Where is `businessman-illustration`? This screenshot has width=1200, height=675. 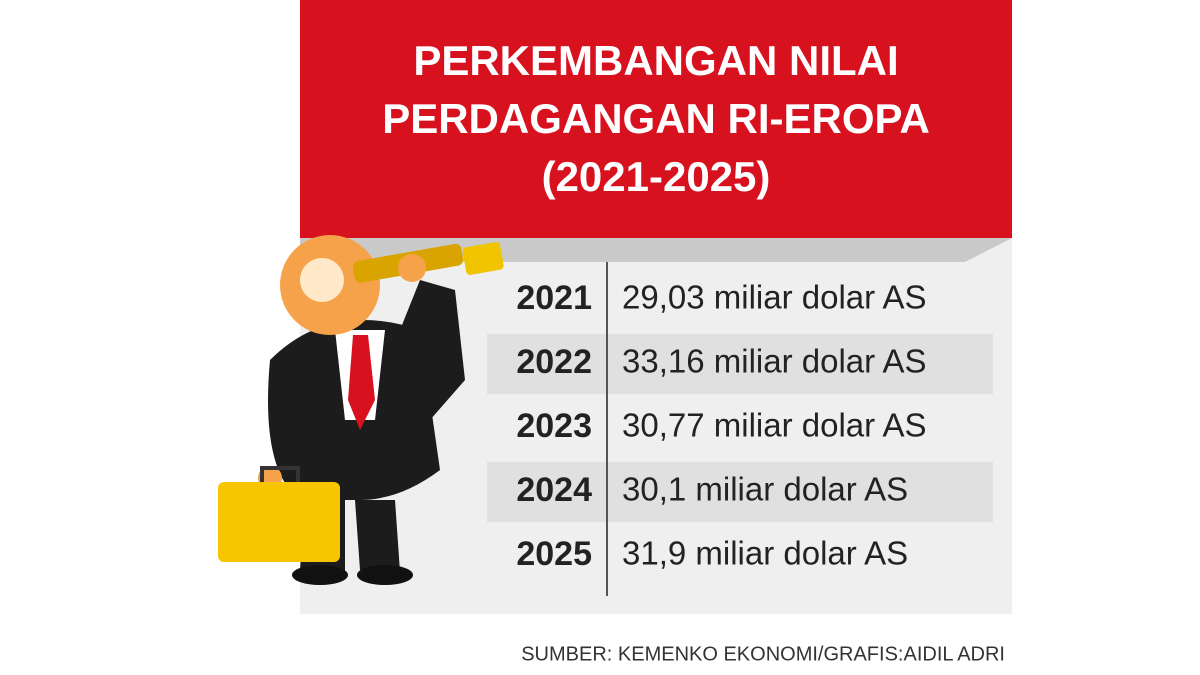
businessman-illustration is located at coordinates (361, 410).